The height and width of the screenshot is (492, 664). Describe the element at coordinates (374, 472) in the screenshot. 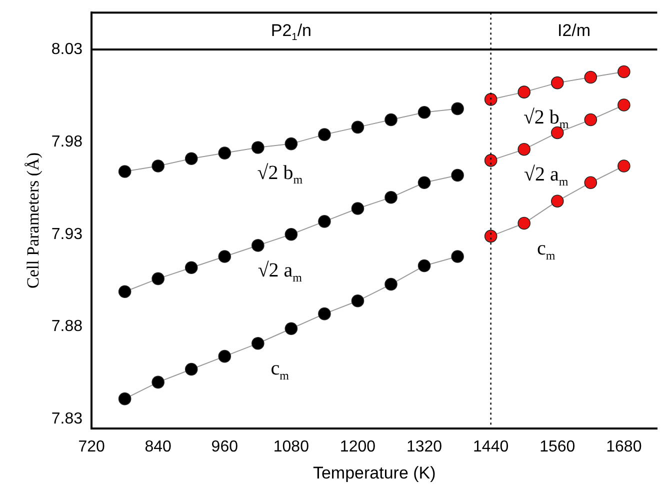

I see `x-axis-title: Temperature (K)` at that location.